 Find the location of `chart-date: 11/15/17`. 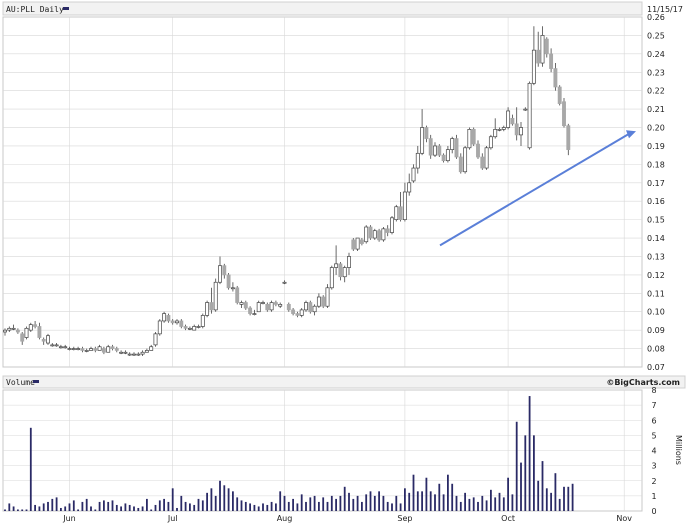

chart-date: 11/15/17 is located at coordinates (665, 9).